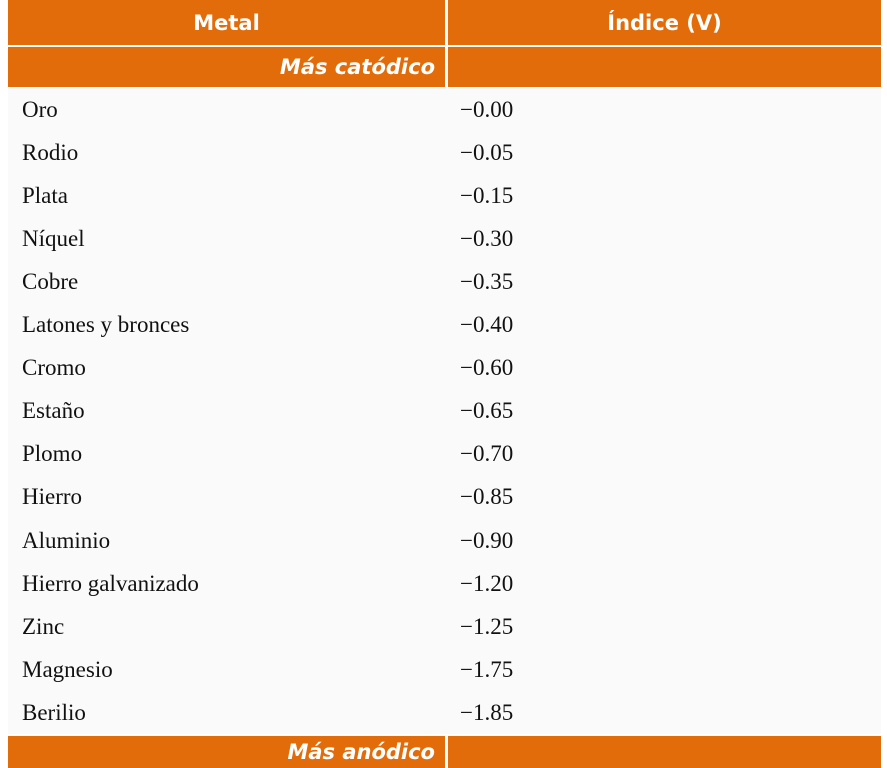  I want to click on table-row: Níquel −0.30, so click(444, 238).